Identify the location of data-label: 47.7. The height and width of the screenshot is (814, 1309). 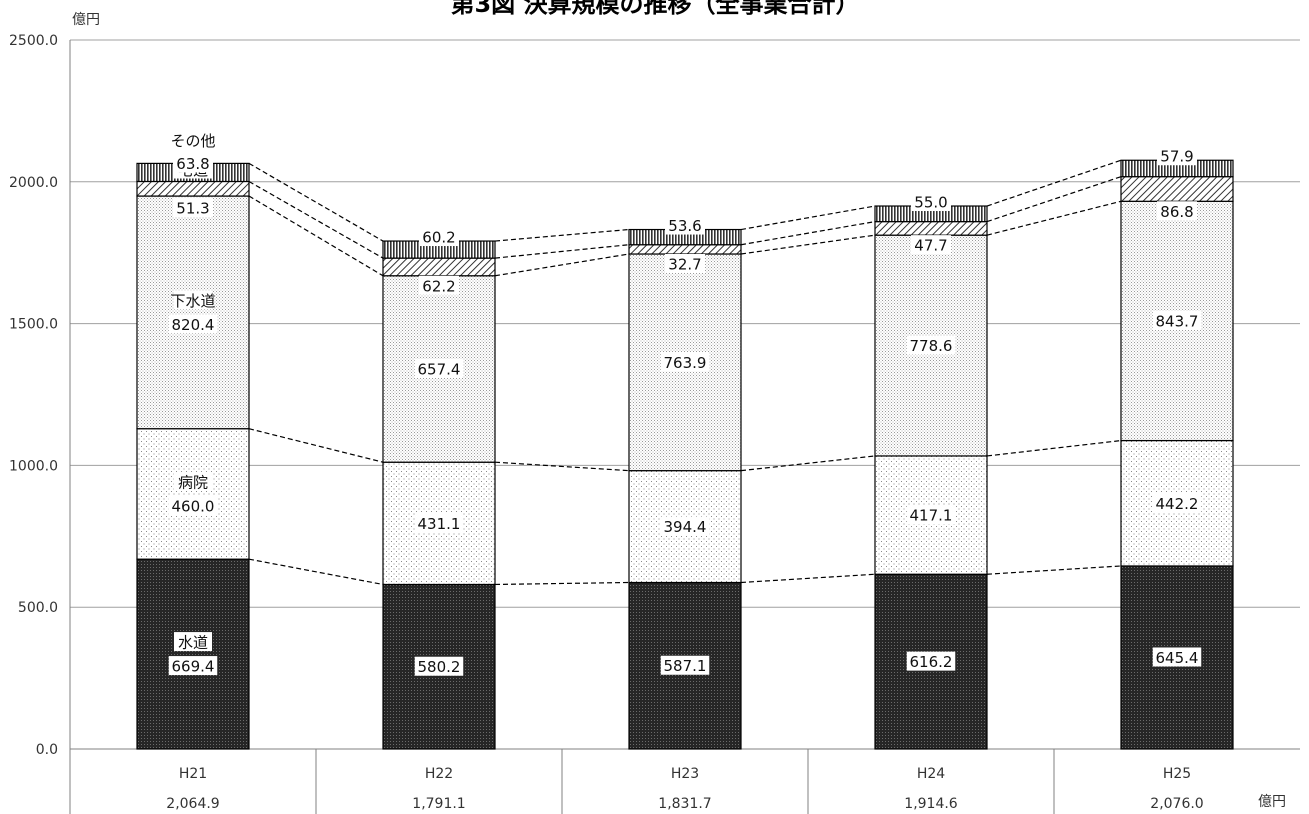
(930, 246).